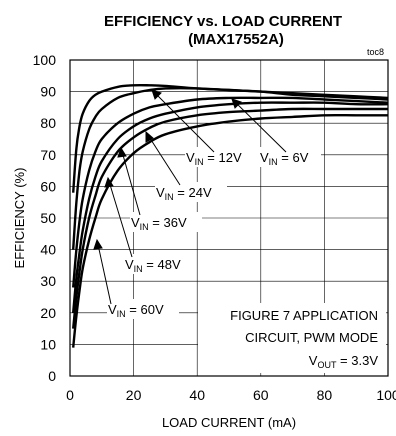 Image resolution: width=396 pixels, height=436 pixels. What do you see at coordinates (386, 395) in the screenshot?
I see `x-tick-label: 100` at bounding box center [386, 395].